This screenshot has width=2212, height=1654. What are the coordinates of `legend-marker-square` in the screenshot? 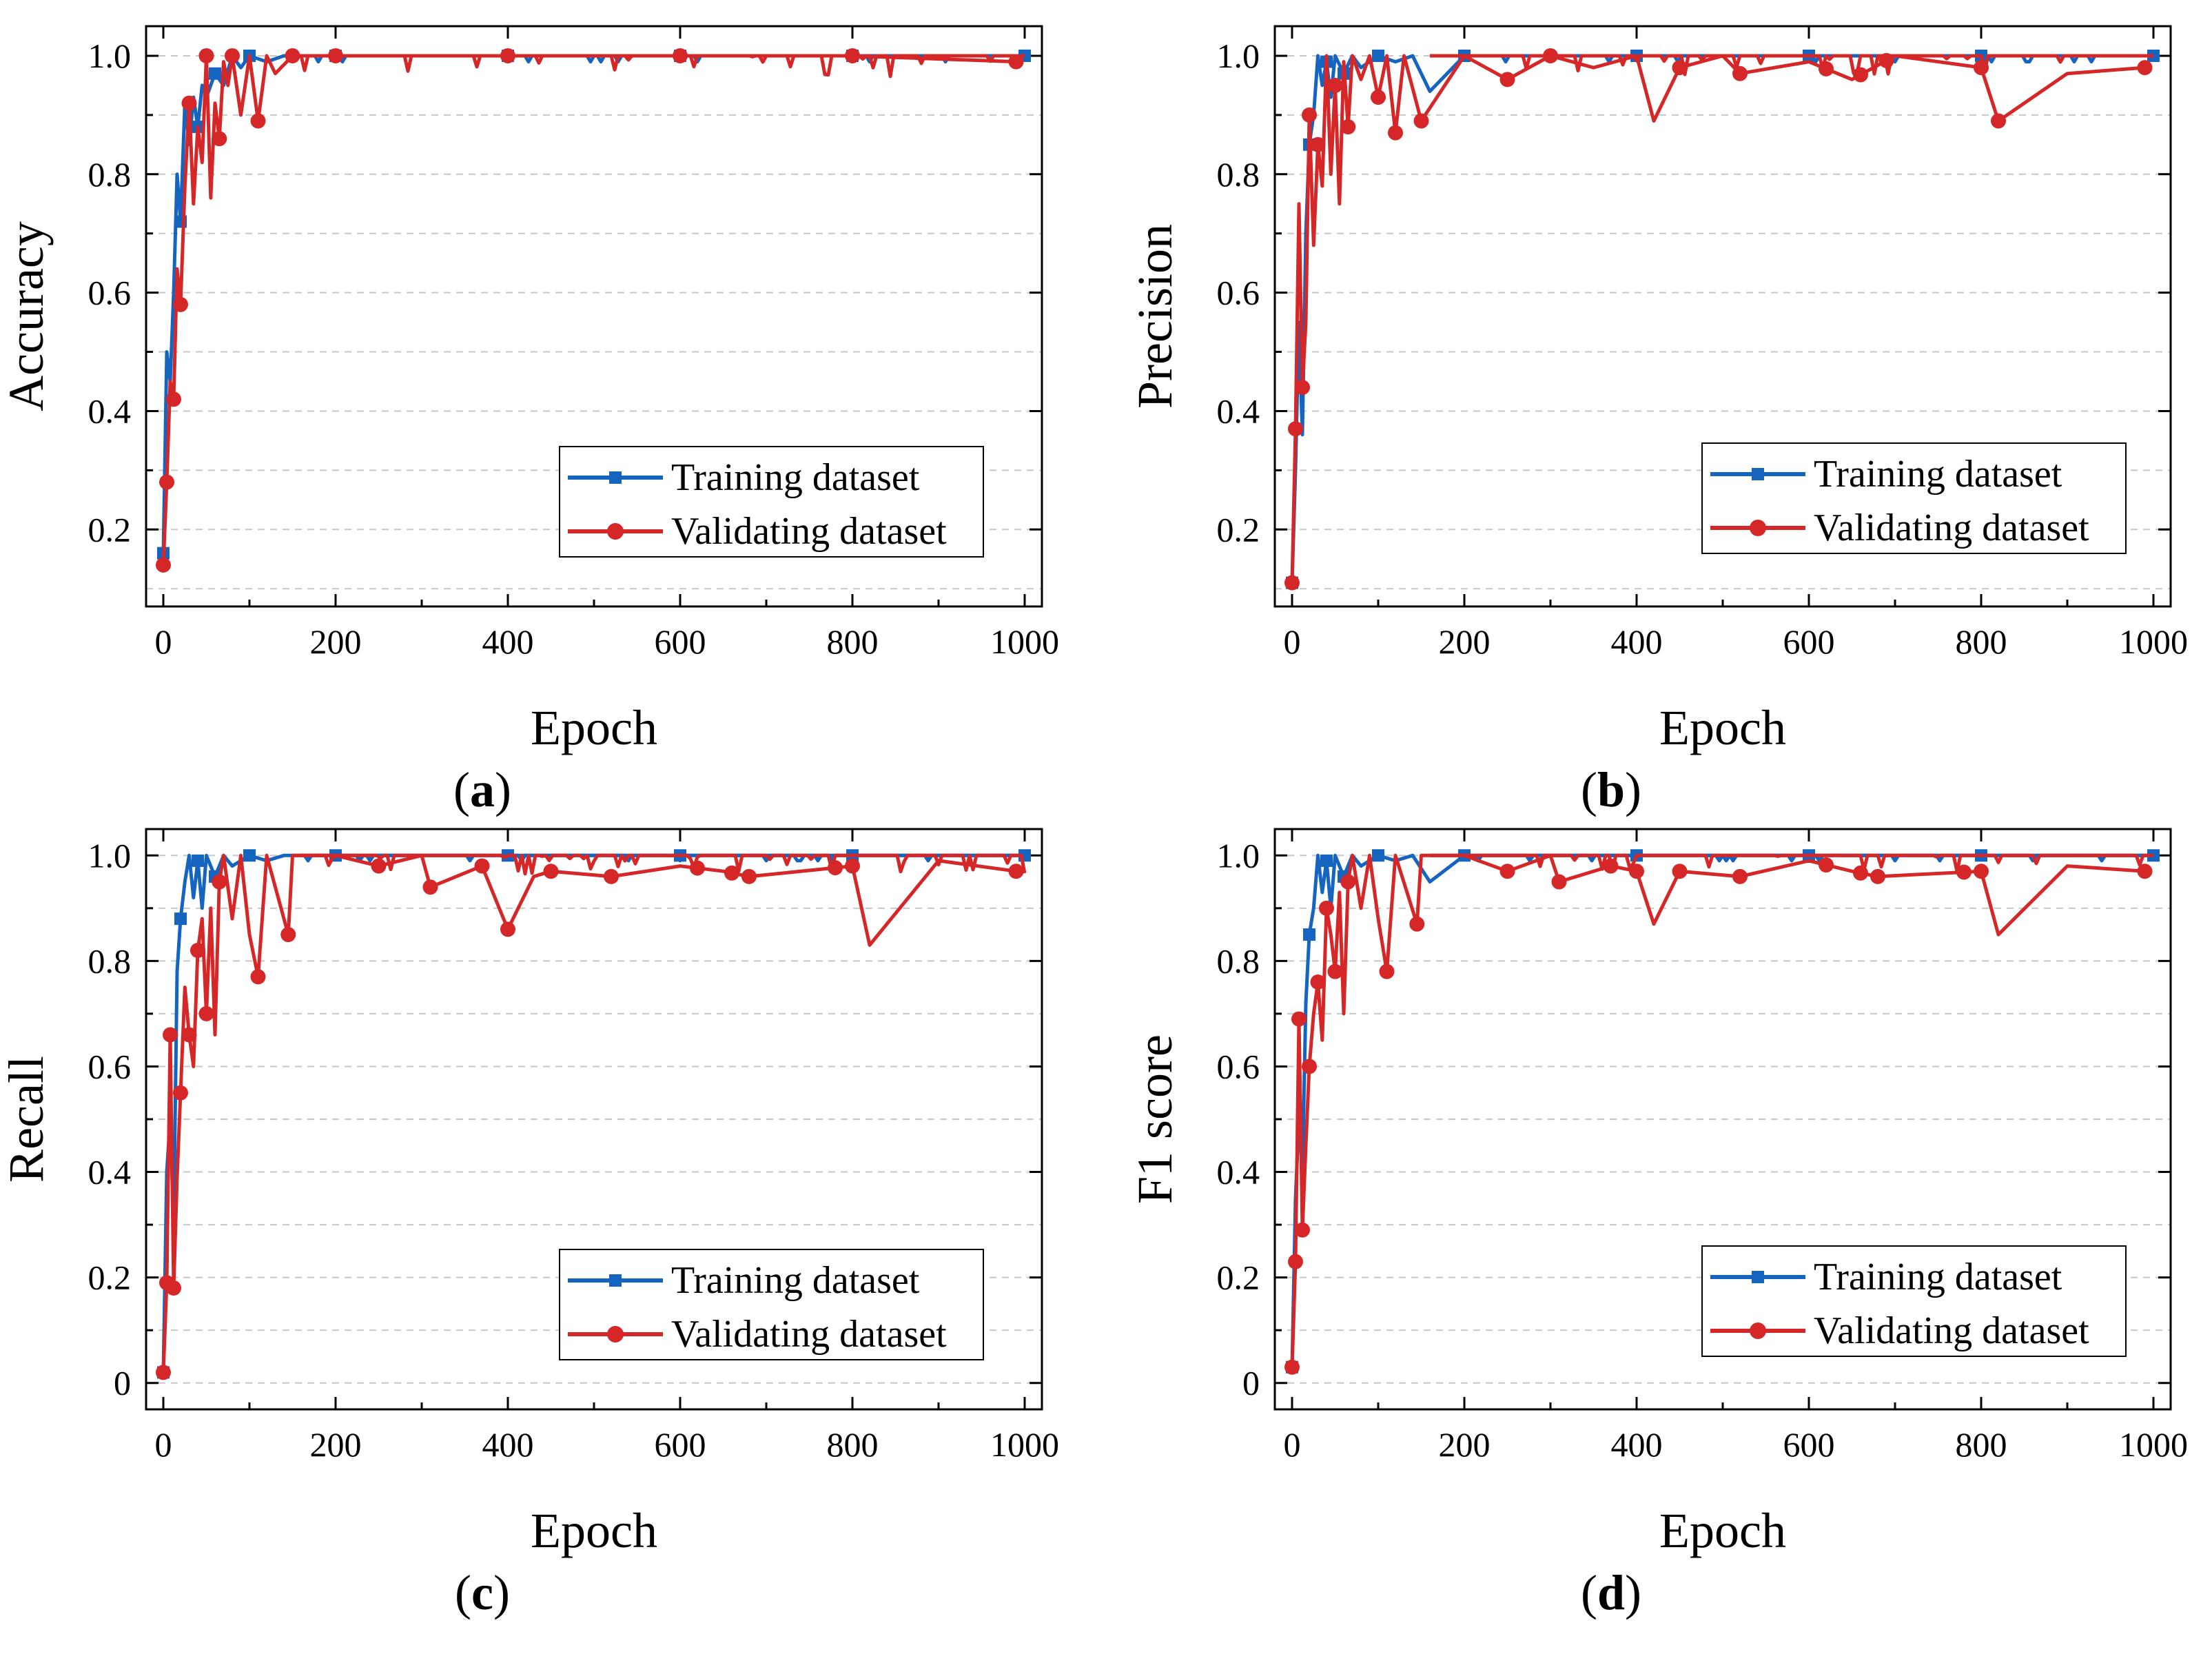 It's located at (615, 478).